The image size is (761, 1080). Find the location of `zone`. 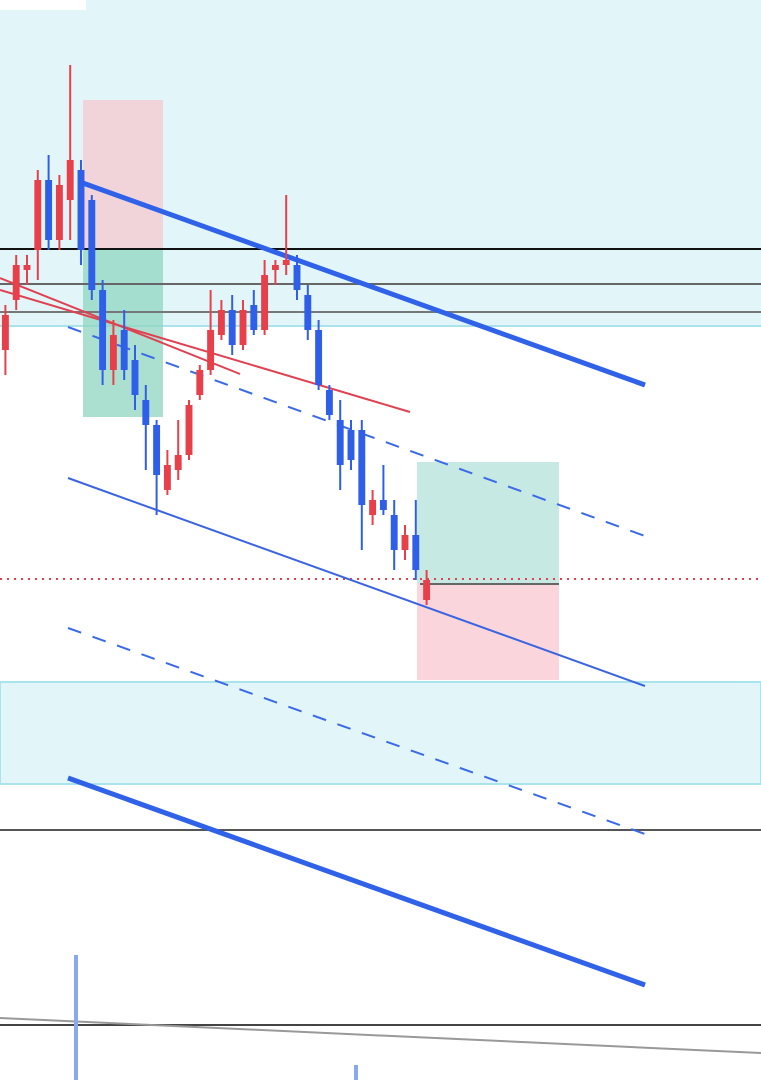

zone is located at coordinates (380, 733).